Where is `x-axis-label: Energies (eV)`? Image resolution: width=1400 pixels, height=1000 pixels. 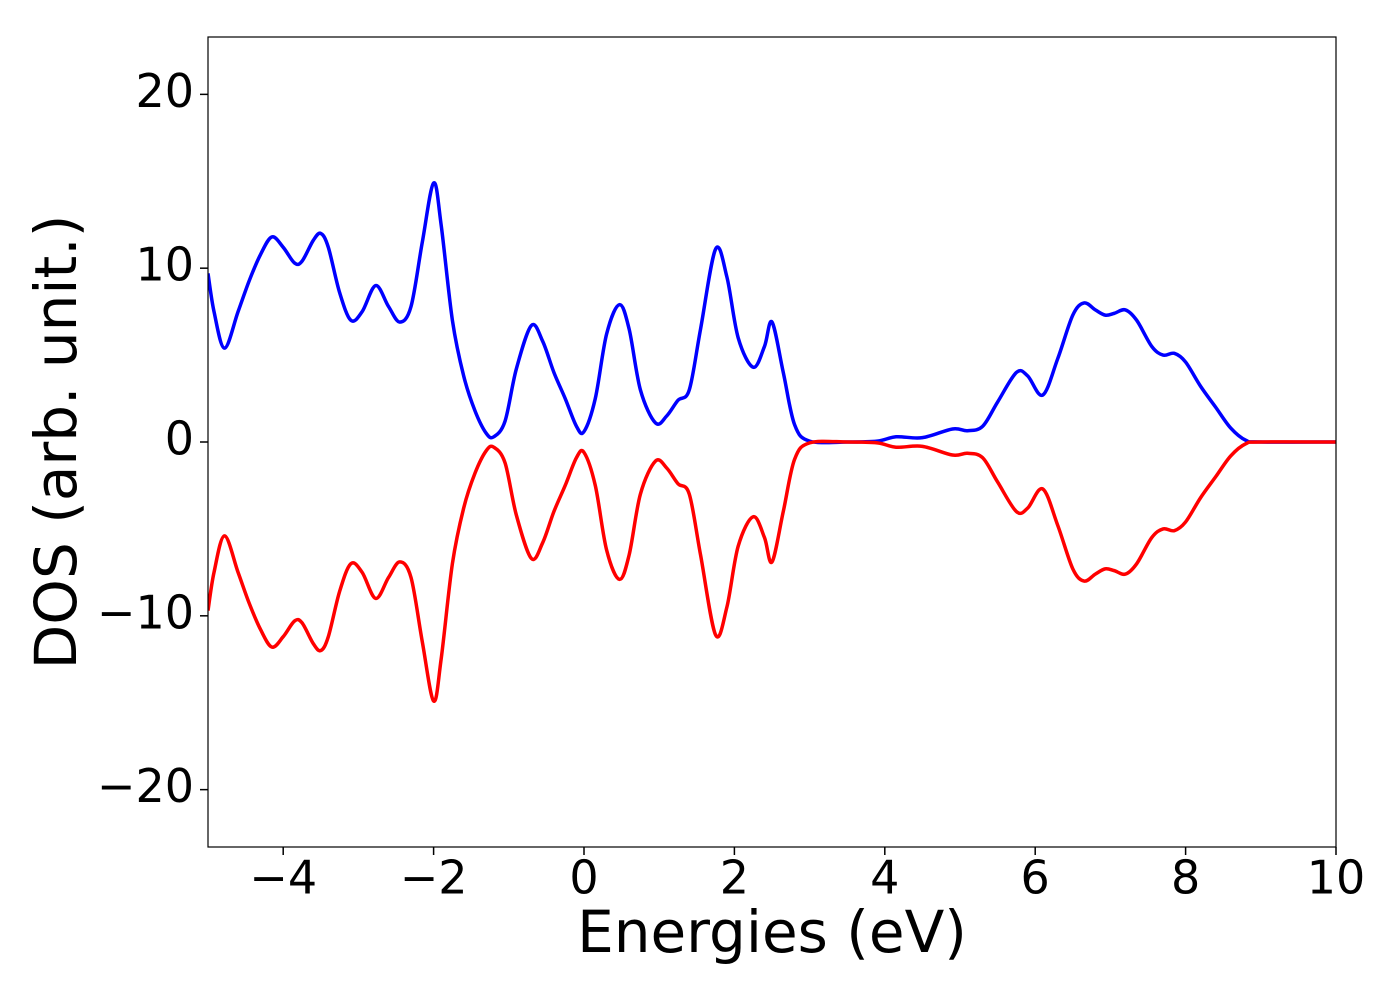 x-axis-label: Energies (eV) is located at coordinates (772, 932).